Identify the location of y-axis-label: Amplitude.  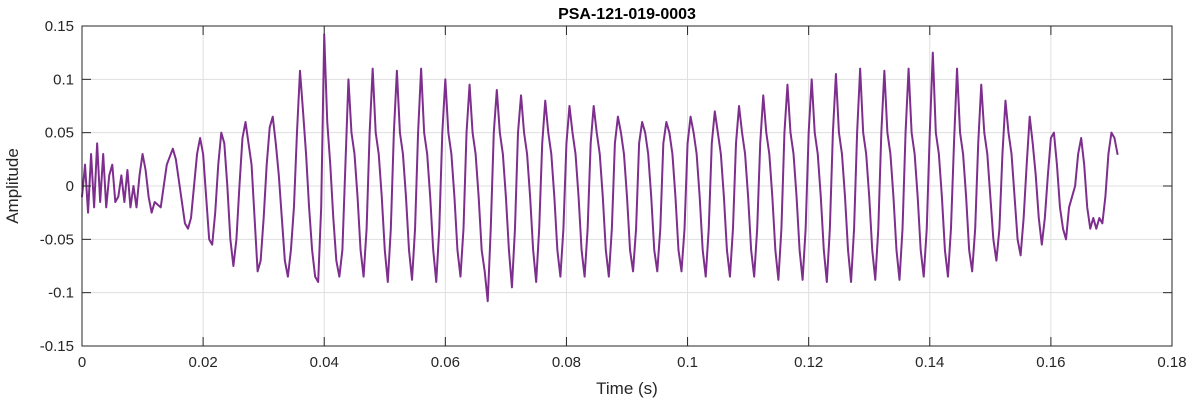
(12, 186).